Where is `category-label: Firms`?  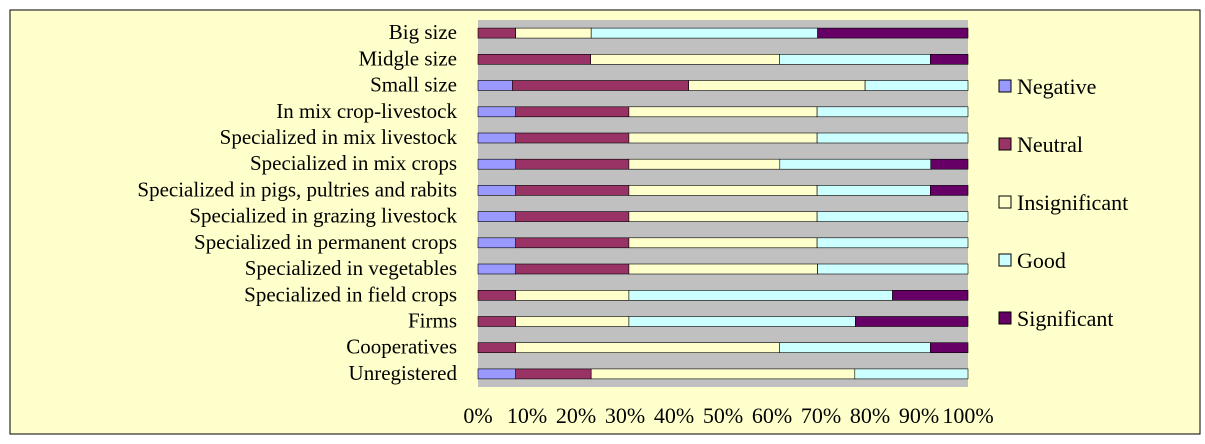 category-label: Firms is located at coordinates (432, 321).